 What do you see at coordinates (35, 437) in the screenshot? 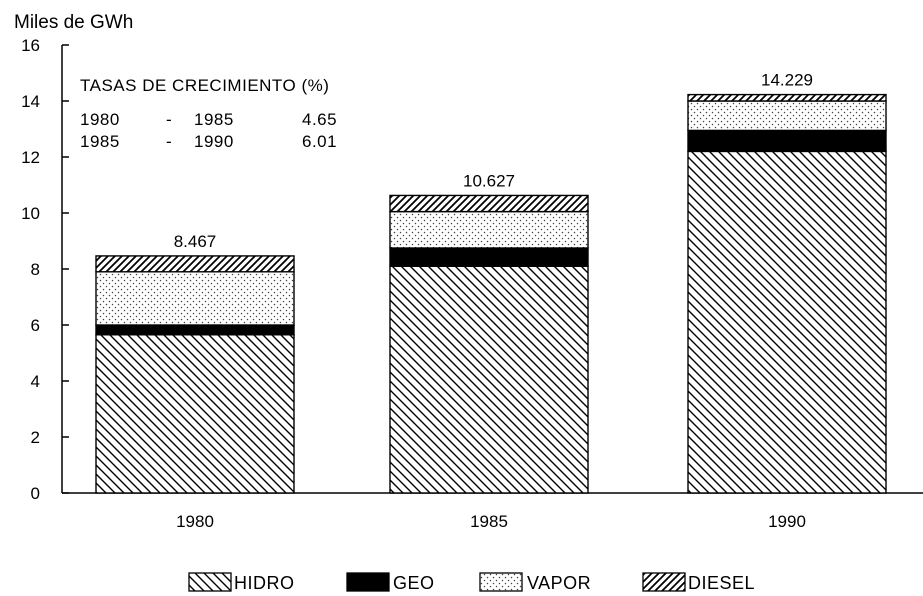
I see `y-tick-label-2: 2` at bounding box center [35, 437].